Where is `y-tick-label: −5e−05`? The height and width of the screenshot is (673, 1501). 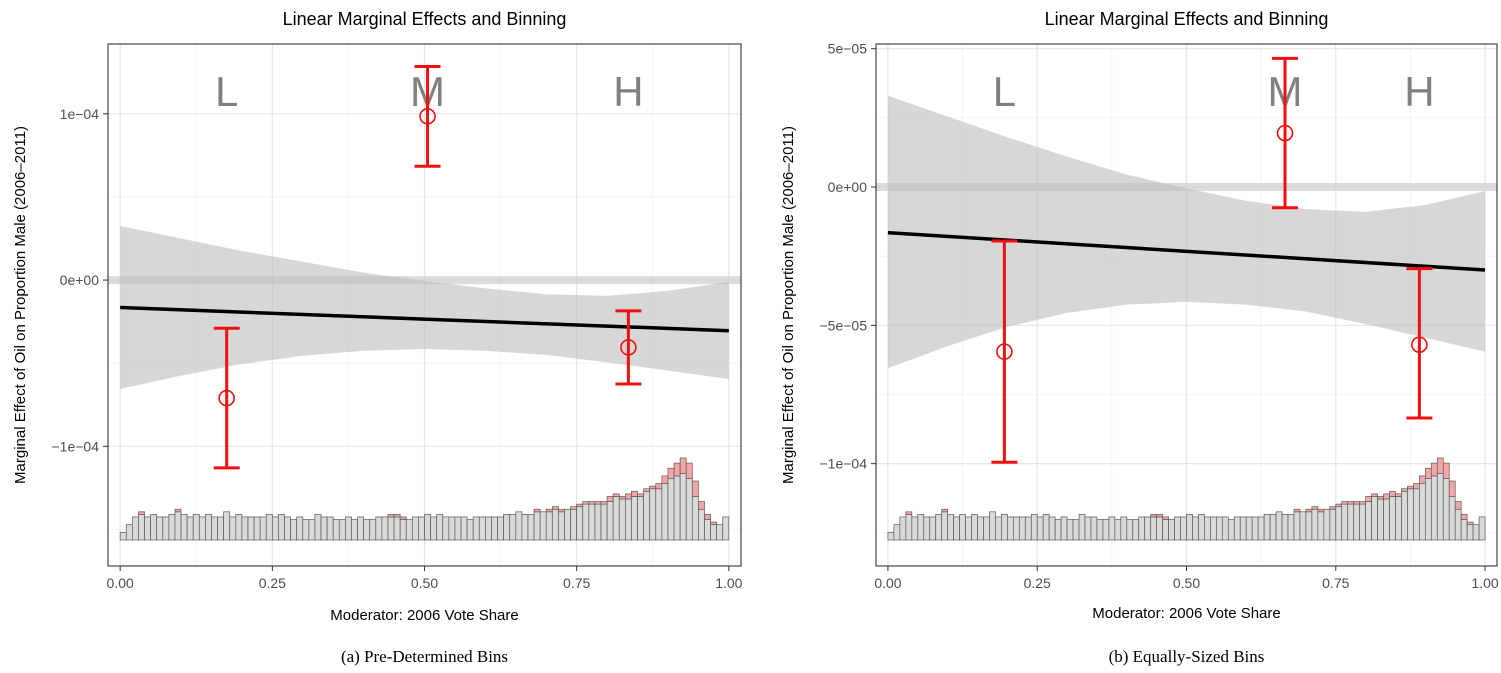
y-tick-label: −5e−05 is located at coordinates (844, 325).